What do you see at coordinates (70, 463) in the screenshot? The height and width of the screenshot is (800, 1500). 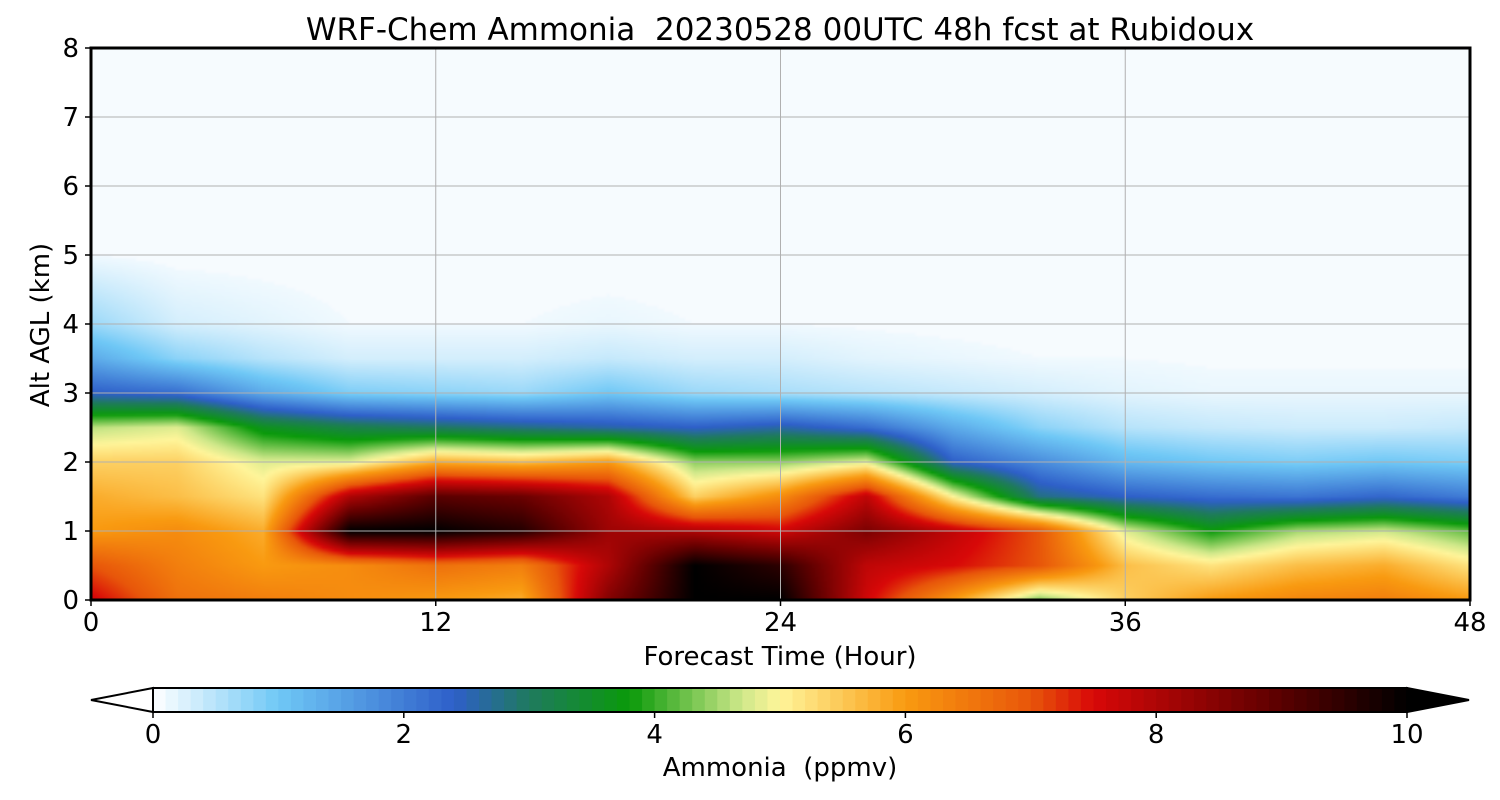 I see `y-tick-label-2: 2` at bounding box center [70, 463].